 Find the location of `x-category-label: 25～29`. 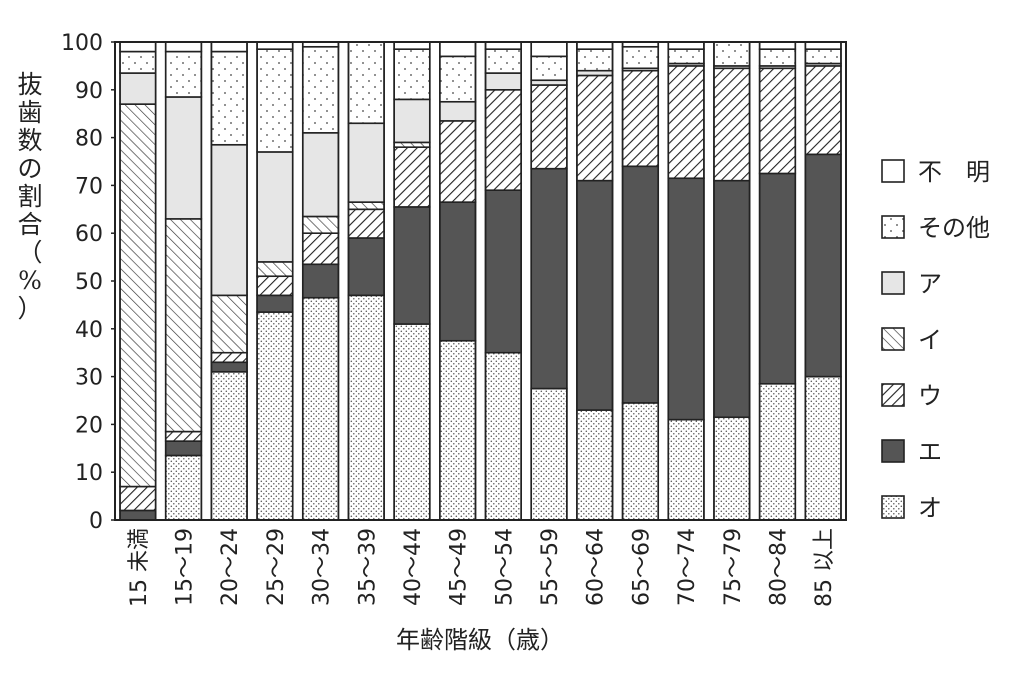

x-category-label: 25～29 is located at coordinates (276, 567).